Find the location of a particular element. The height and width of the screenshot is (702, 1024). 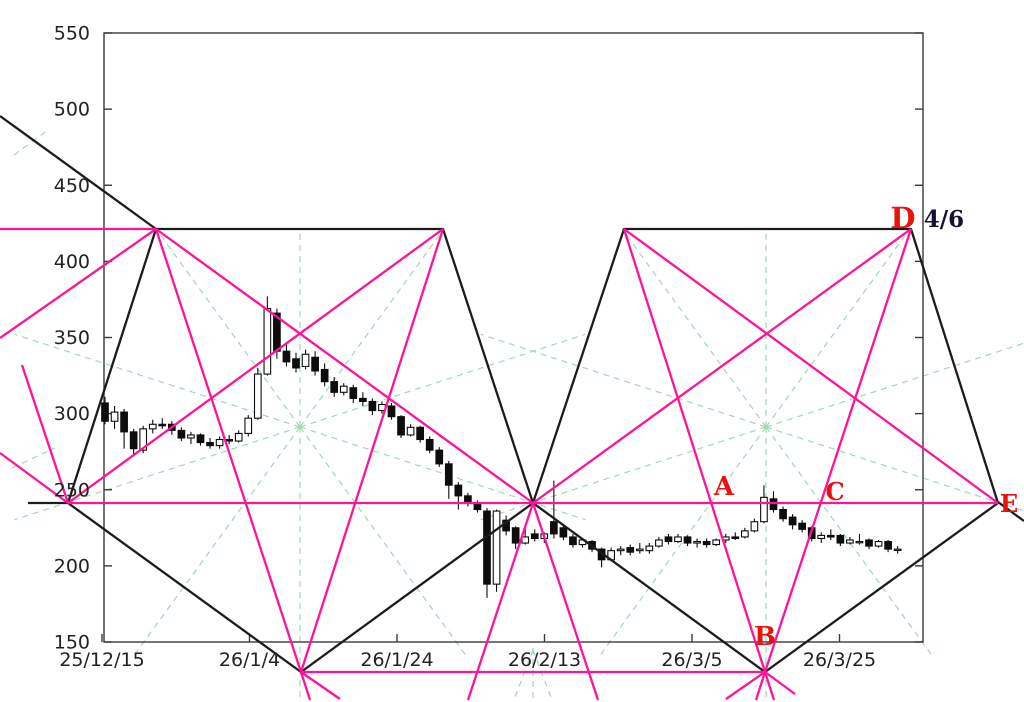

y-axis-label: 500 is located at coordinates (72, 110).